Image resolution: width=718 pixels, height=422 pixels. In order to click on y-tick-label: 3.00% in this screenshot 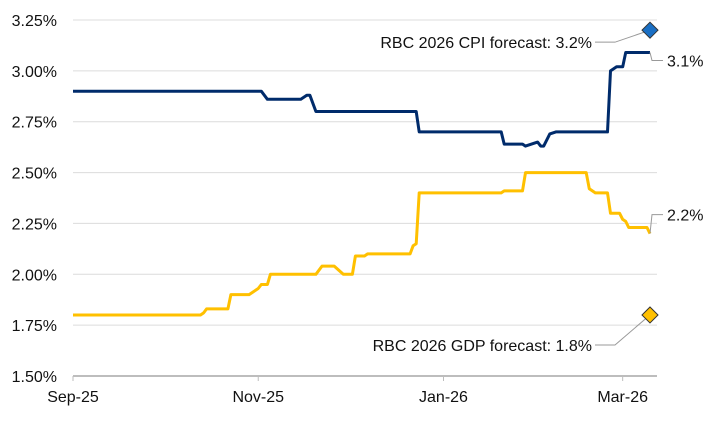, I will do `click(34, 72)`.